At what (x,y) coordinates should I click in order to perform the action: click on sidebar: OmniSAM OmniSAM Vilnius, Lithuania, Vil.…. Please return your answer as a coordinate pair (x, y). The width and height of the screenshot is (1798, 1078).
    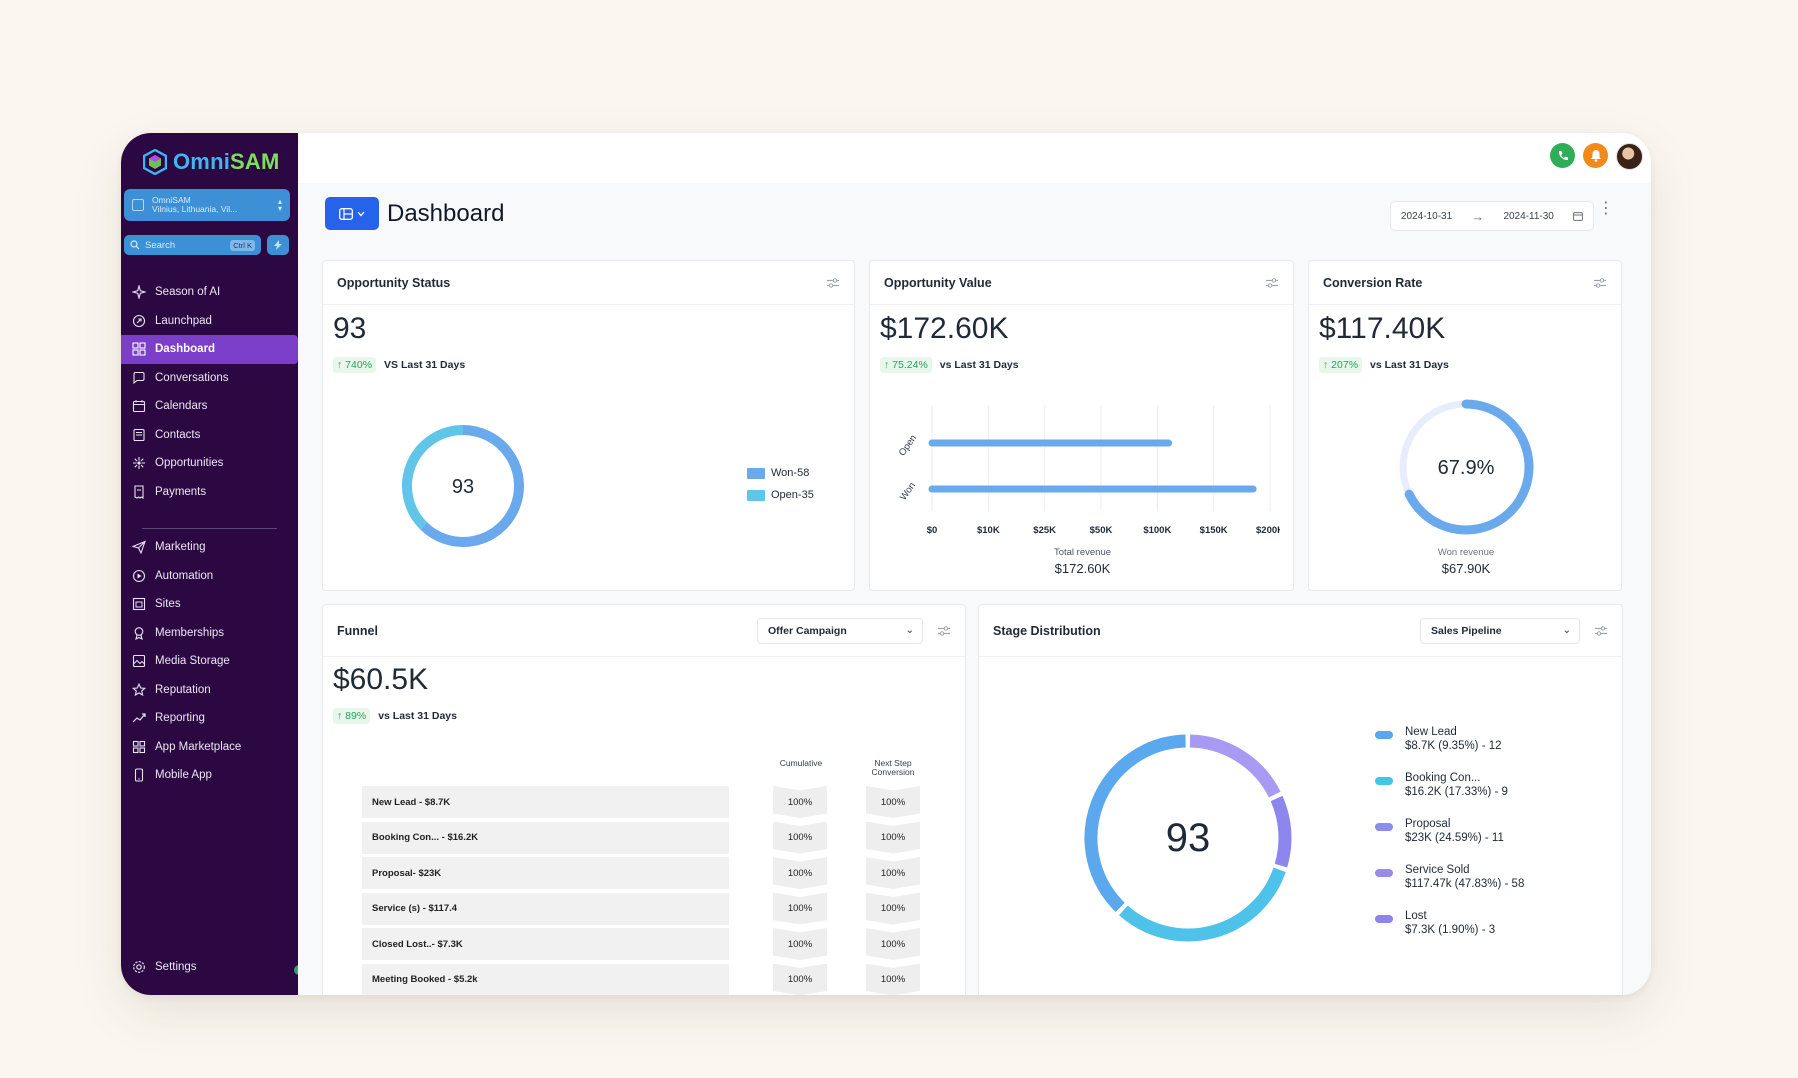
    Looking at the image, I should click on (212, 564).